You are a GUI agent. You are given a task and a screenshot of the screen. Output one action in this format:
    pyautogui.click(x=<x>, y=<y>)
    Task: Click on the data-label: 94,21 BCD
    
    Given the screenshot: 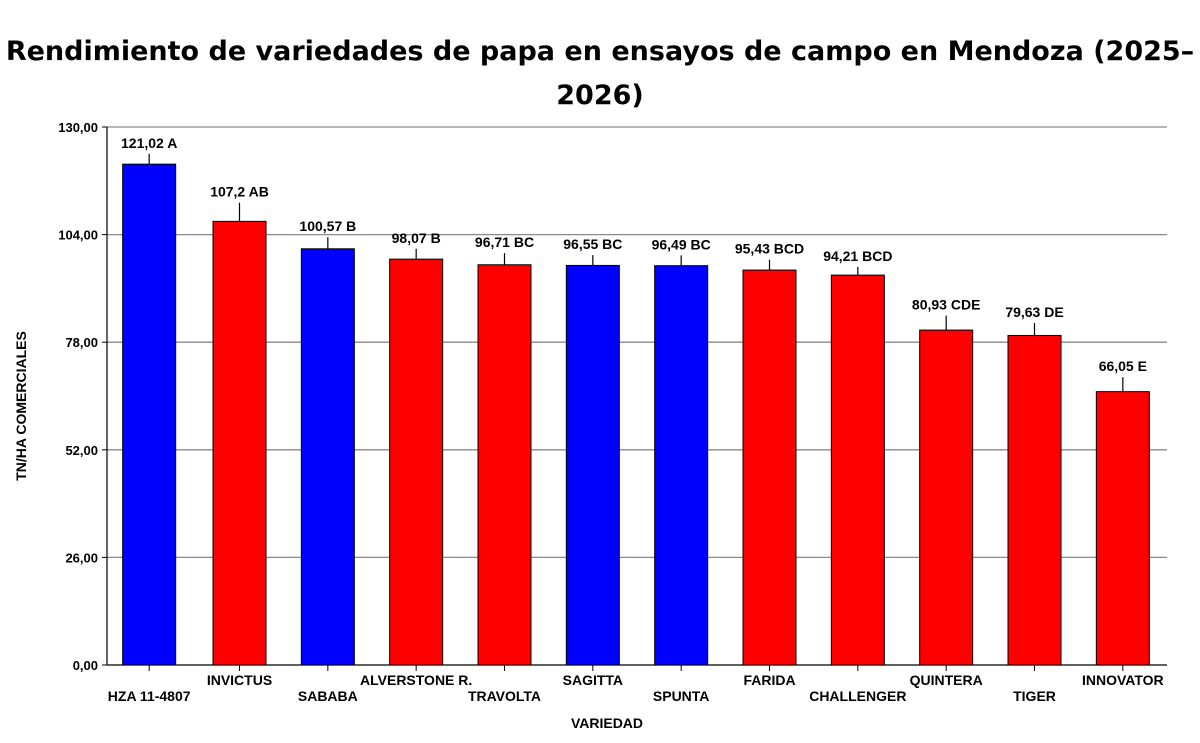 What is the action you would take?
    pyautogui.click(x=857, y=256)
    